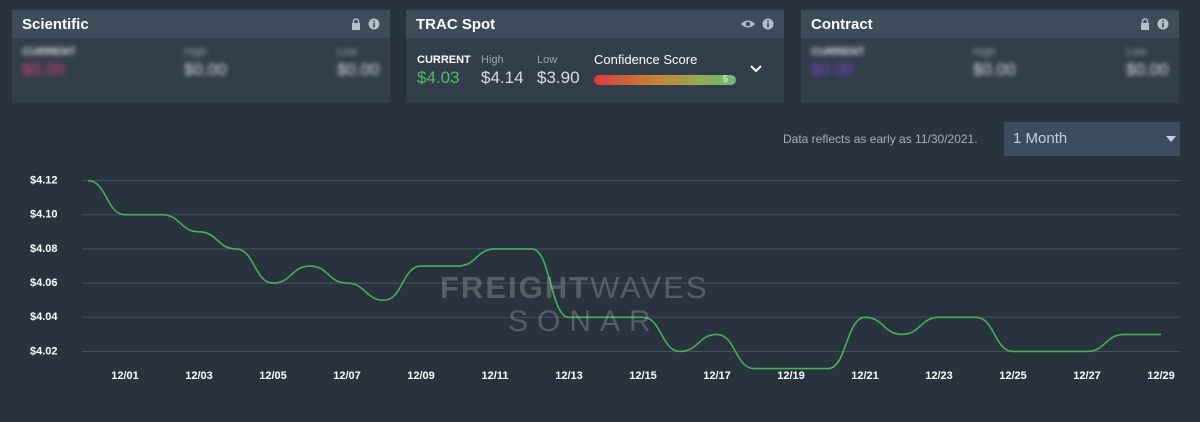 The image size is (1200, 422). What do you see at coordinates (865, 376) in the screenshot?
I see `x-tick-label: 12/21` at bounding box center [865, 376].